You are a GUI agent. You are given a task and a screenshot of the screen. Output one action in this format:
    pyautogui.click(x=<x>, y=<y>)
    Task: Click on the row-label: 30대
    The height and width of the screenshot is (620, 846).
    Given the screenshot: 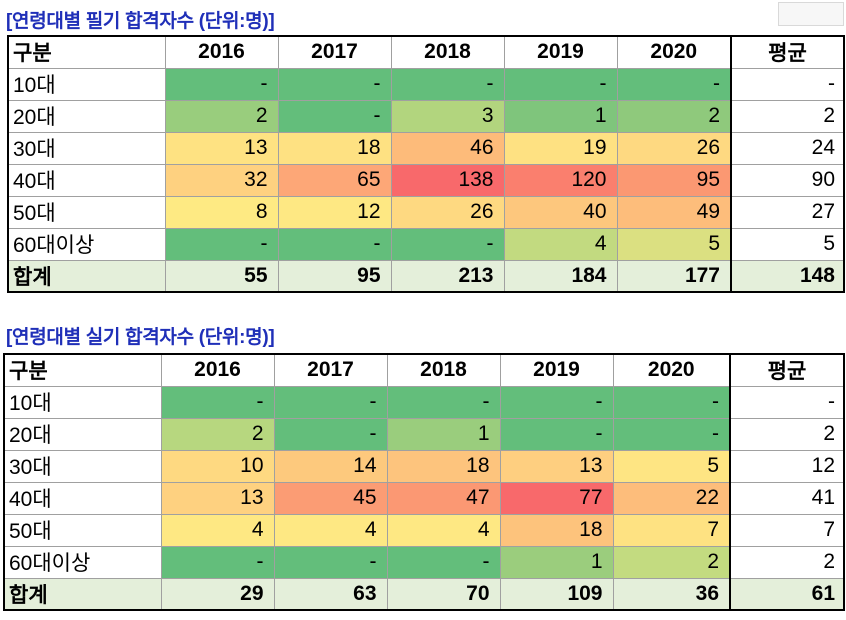 What is the action you would take?
    pyautogui.click(x=86, y=148)
    